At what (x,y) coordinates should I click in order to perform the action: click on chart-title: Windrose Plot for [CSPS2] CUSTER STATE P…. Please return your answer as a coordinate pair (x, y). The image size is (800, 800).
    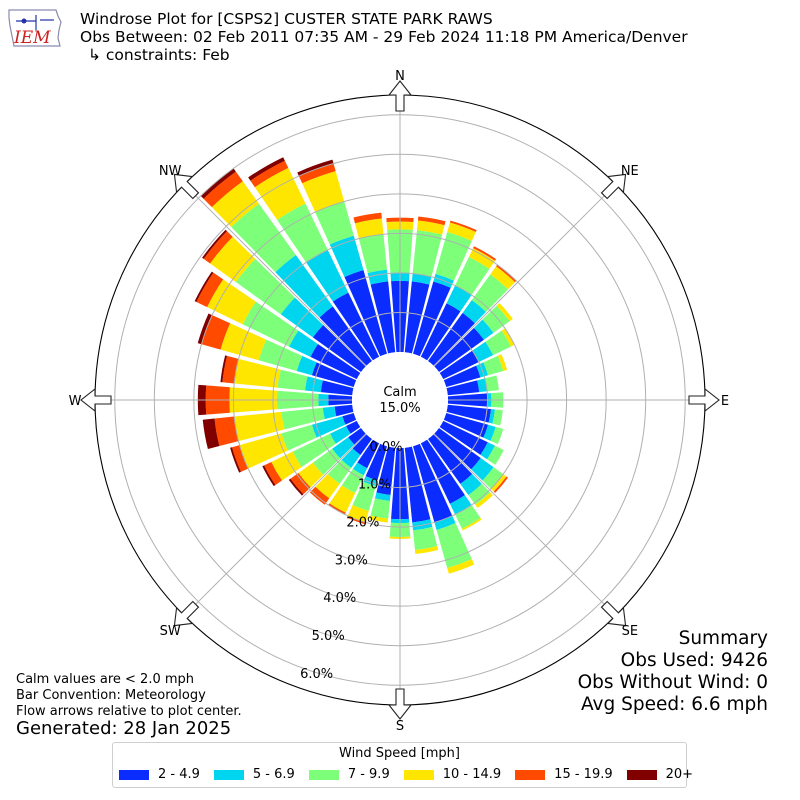
    Looking at the image, I should click on (384, 37).